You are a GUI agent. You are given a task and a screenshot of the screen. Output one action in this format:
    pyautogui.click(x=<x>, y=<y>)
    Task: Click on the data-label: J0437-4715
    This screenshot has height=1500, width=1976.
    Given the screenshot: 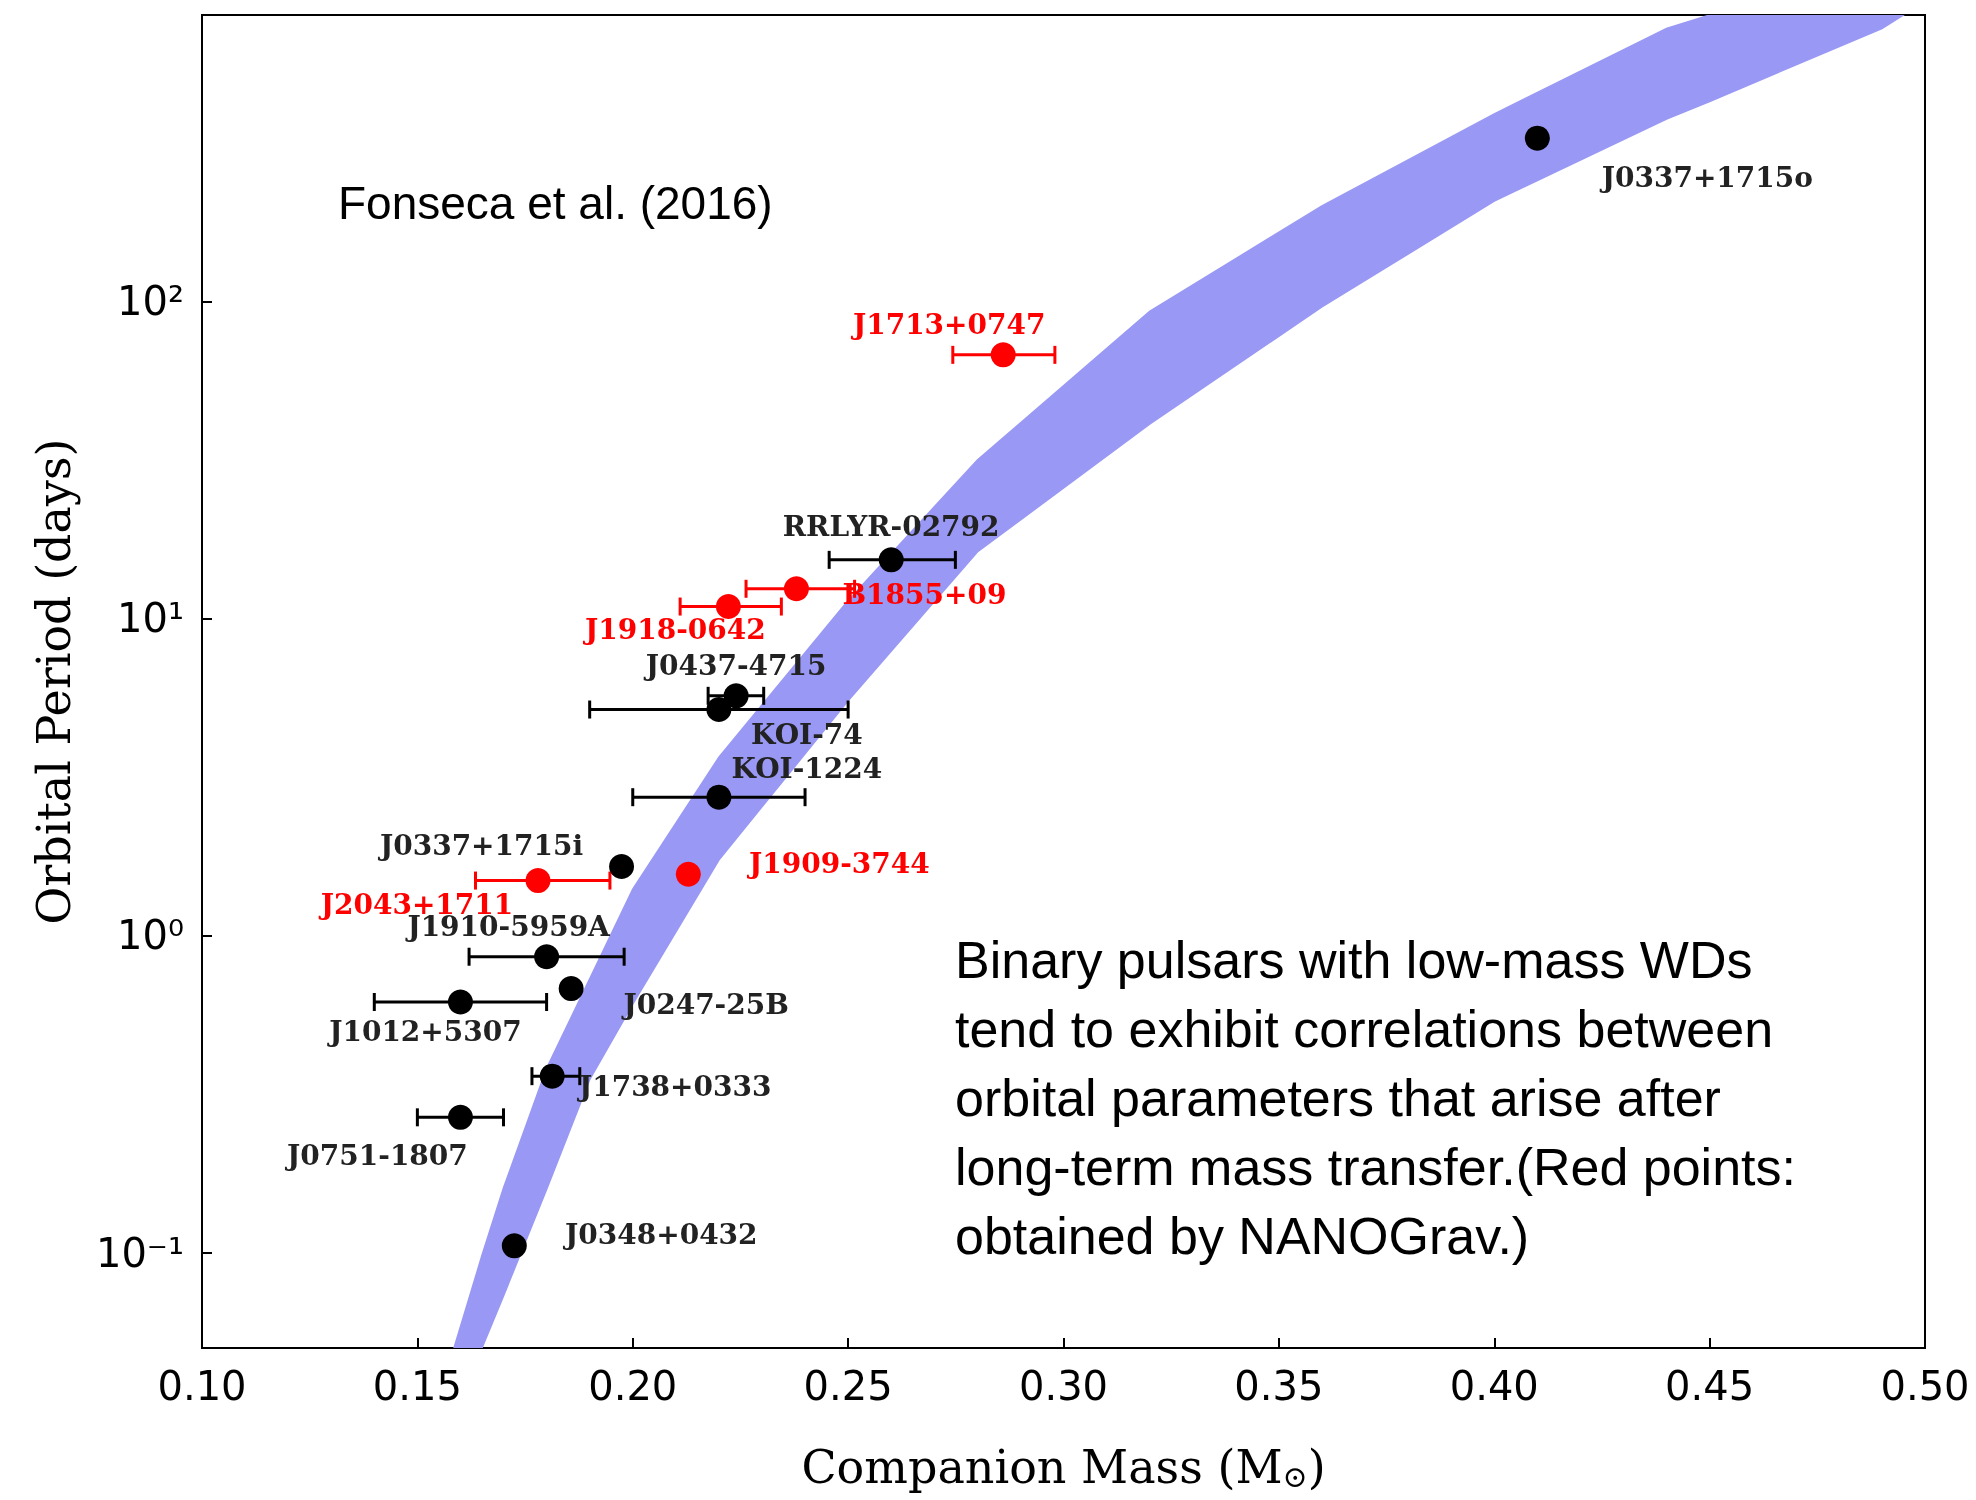 What is the action you would take?
    pyautogui.click(x=734, y=666)
    